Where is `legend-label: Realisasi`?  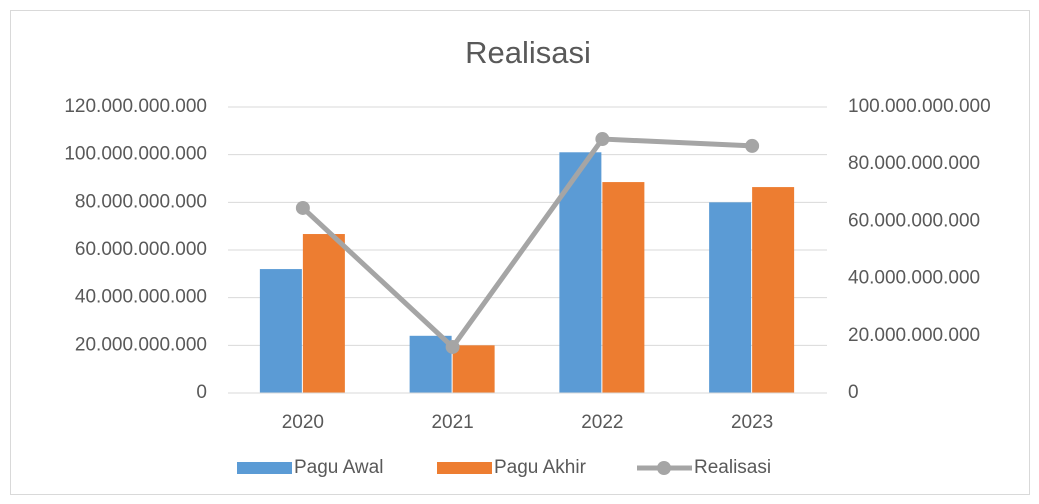
legend-label: Realisasi is located at coordinates (732, 467).